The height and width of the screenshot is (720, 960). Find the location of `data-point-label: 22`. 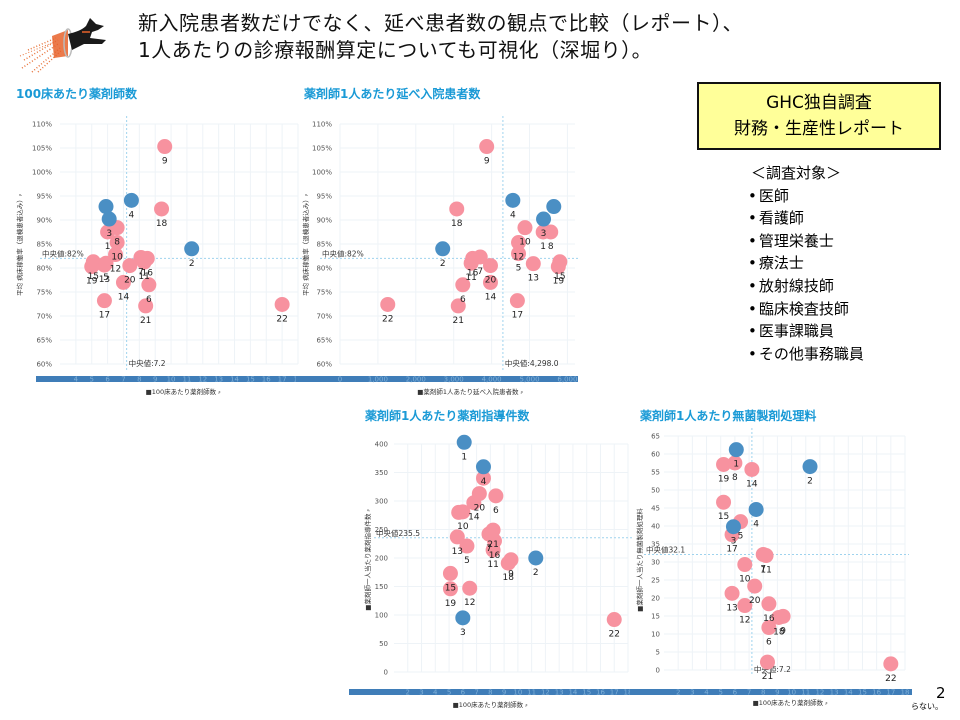

data-point-label: 22 is located at coordinates (281, 319).